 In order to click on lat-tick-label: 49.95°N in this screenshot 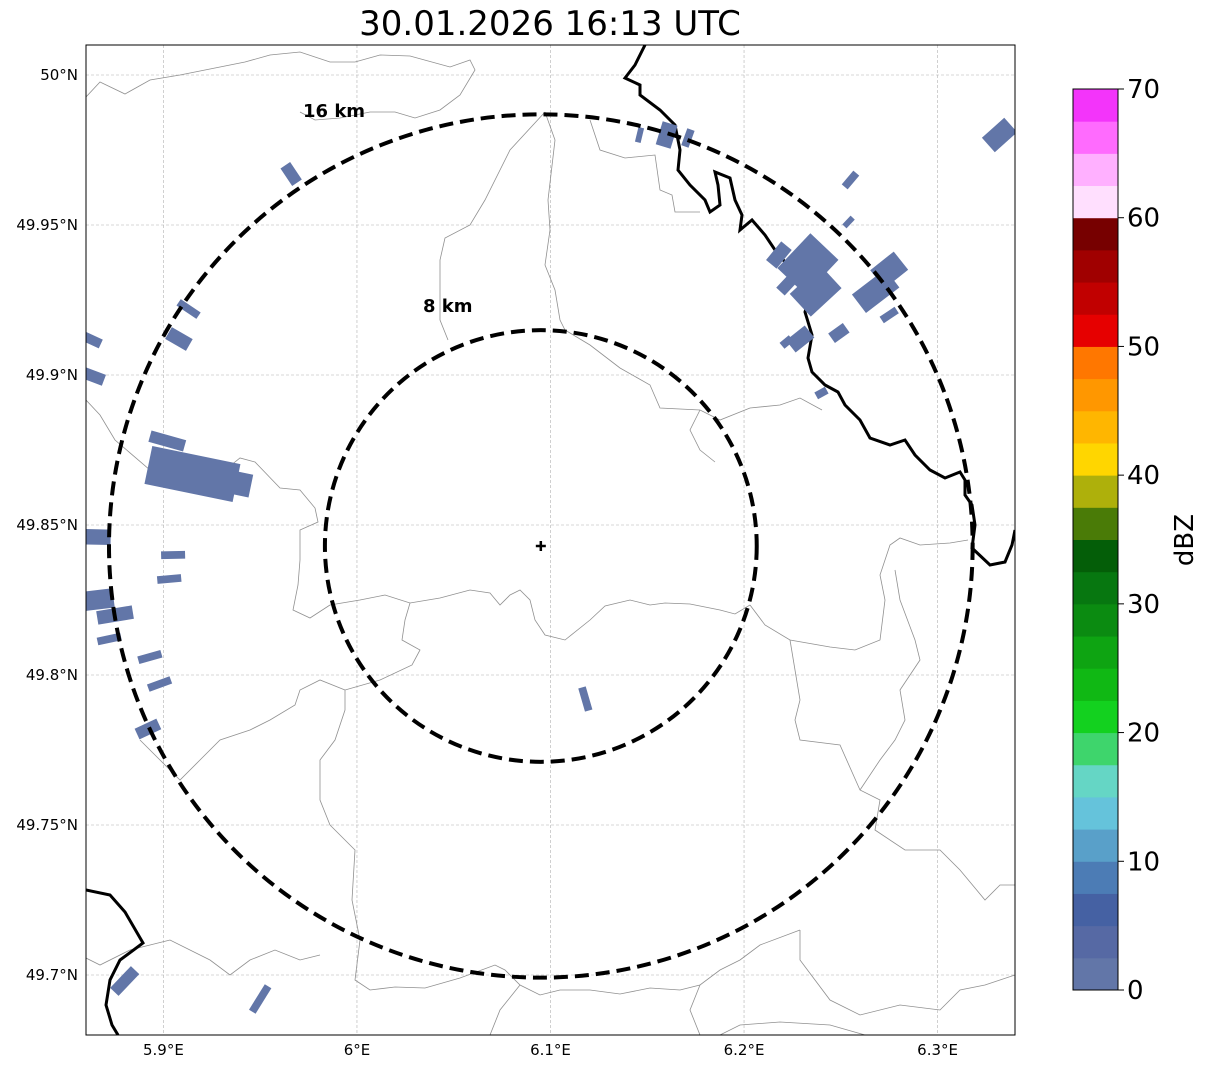, I will do `click(47, 225)`.